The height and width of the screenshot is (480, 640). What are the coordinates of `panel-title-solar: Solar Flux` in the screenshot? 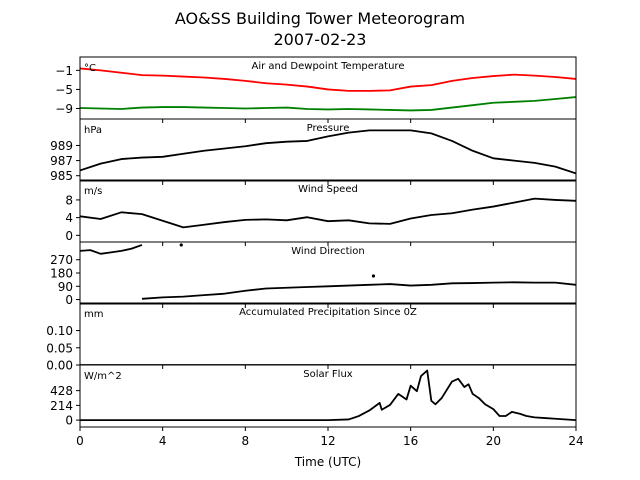 It's located at (328, 374).